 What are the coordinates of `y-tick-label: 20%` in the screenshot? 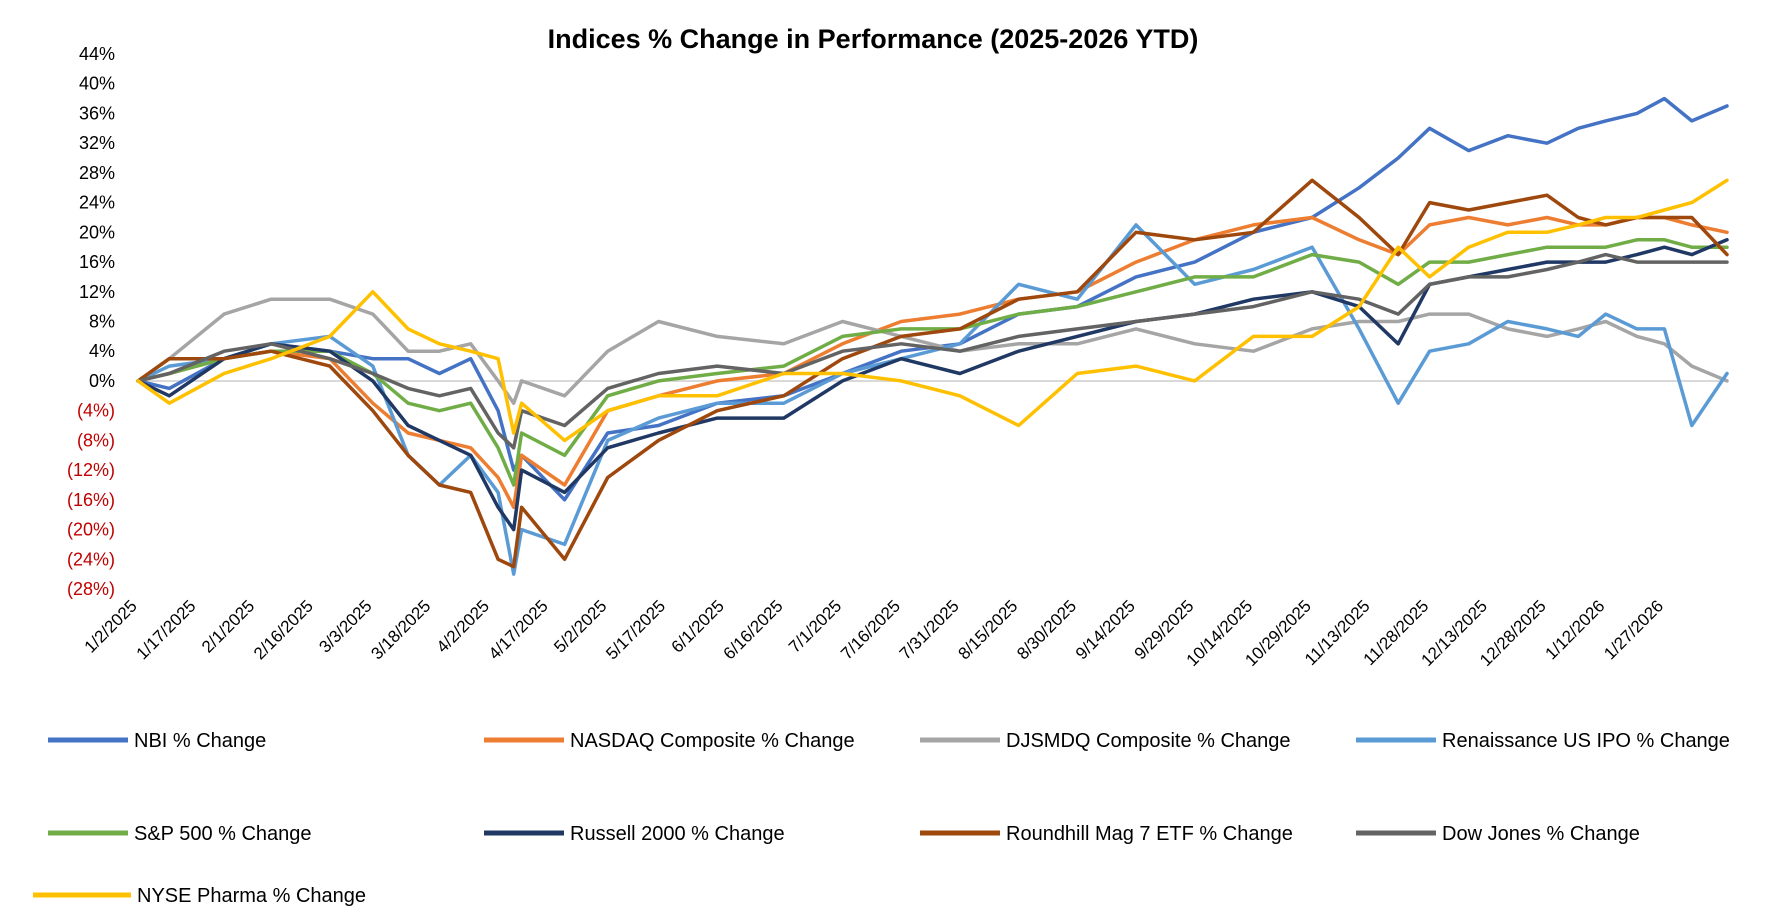 It's located at (97, 232).